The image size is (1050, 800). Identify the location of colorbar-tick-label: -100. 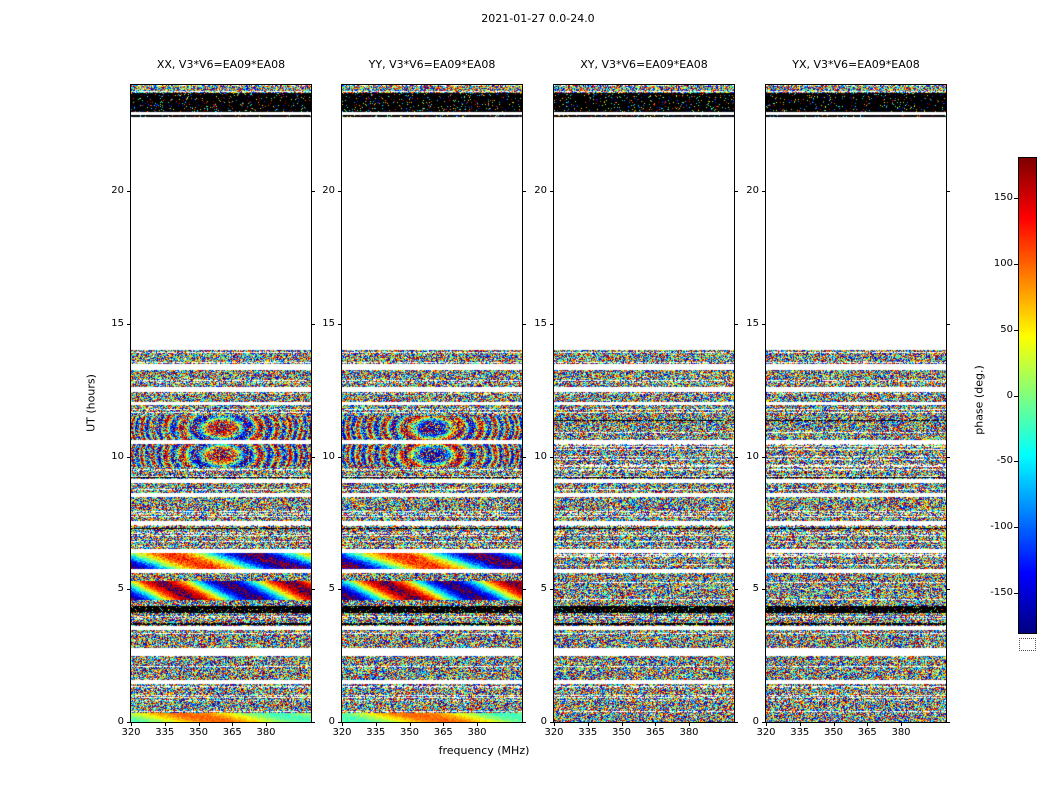
(1001, 527).